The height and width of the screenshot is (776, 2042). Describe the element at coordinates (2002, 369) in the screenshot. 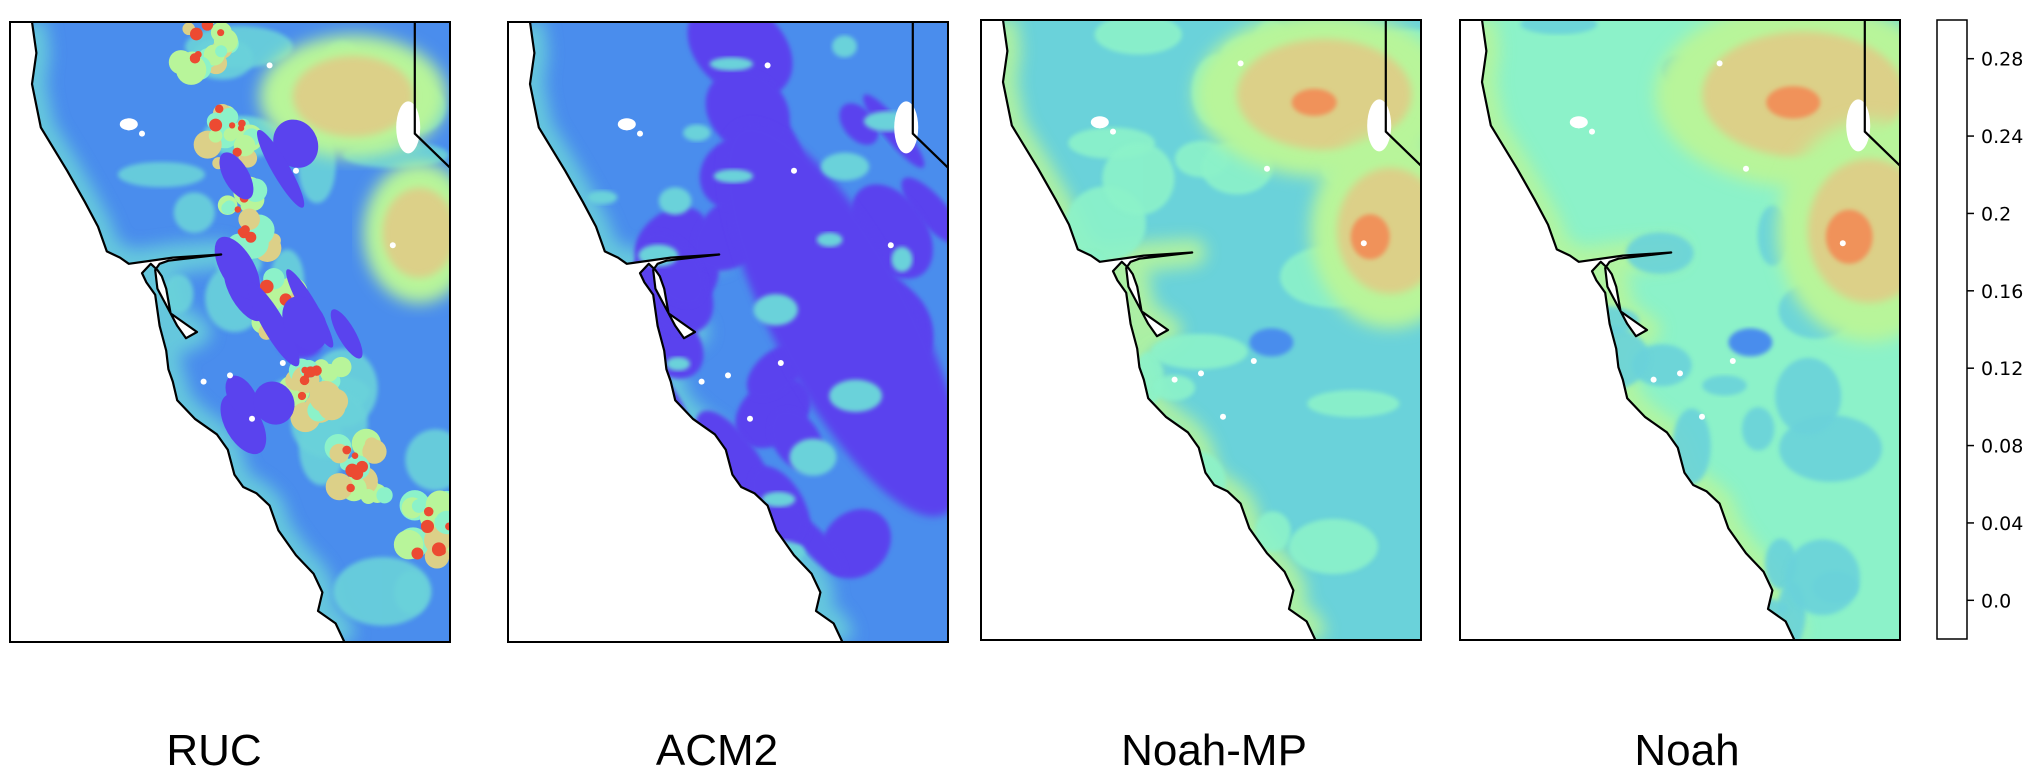

I see `colorbar-tick-label: 0.12` at that location.